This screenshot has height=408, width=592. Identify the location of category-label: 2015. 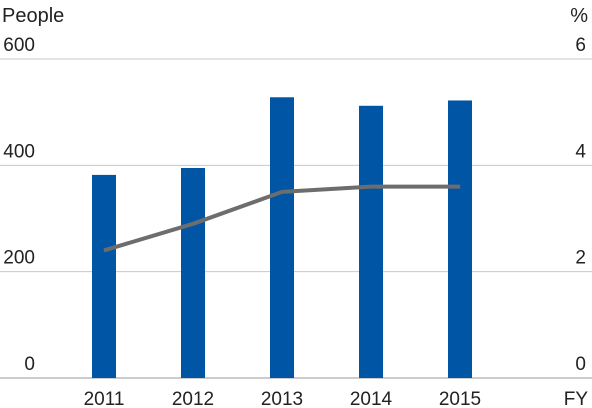
(460, 398).